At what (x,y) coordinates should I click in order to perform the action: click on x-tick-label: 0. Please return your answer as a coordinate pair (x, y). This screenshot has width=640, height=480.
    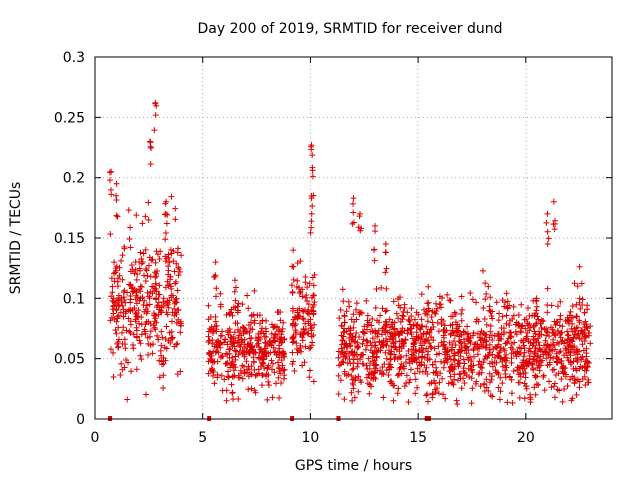
    Looking at the image, I should click on (95, 438).